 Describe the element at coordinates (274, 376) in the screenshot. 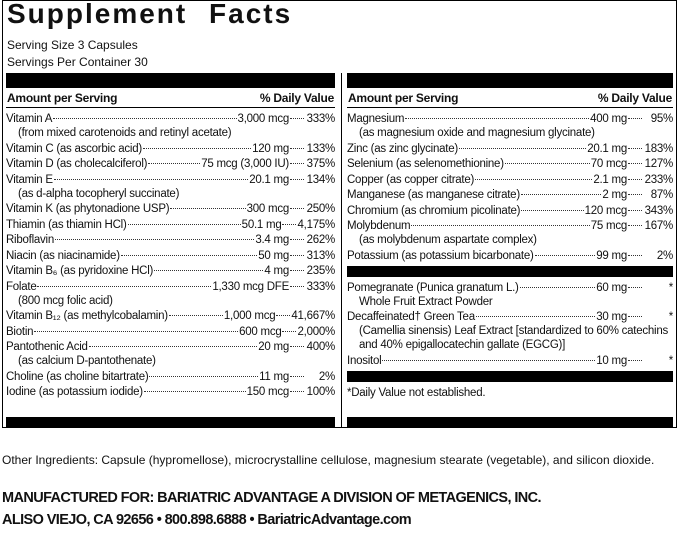

I see `amount: 11 mg` at that location.